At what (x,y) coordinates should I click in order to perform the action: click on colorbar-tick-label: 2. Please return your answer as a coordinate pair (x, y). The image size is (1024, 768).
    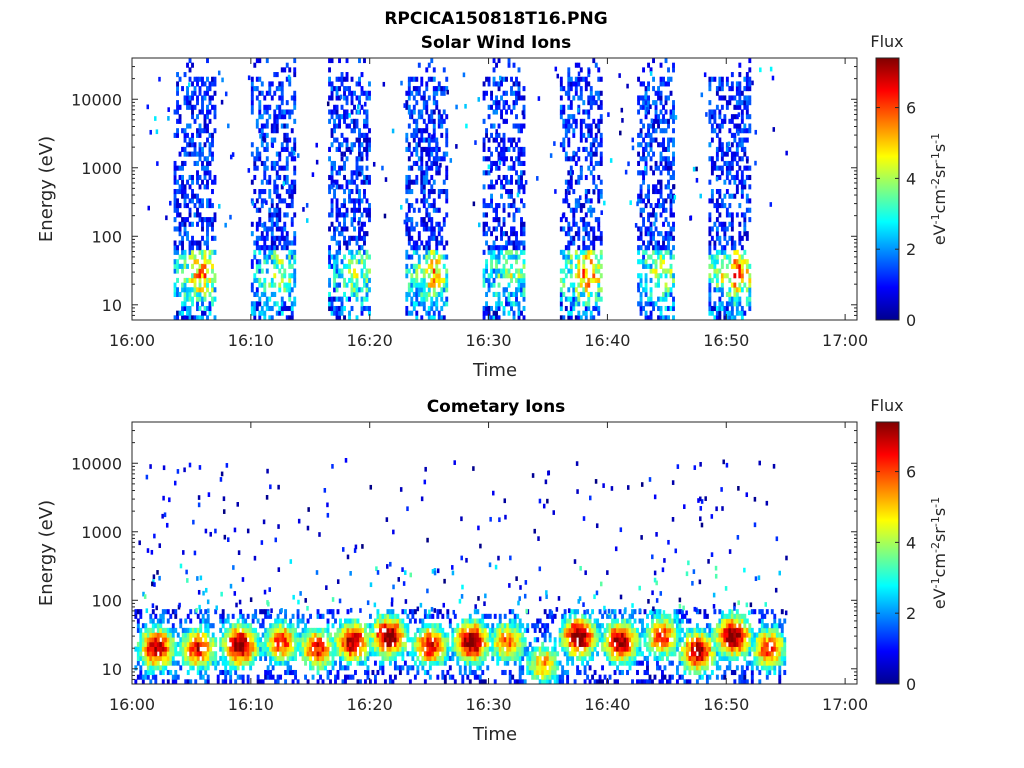
    Looking at the image, I should click on (911, 249).